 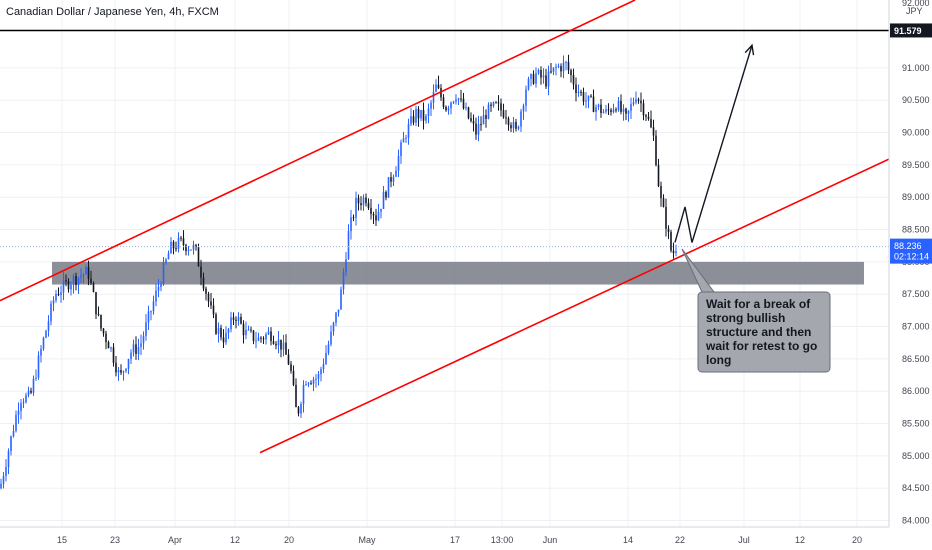 I want to click on level-price-badge, so click(x=911, y=30).